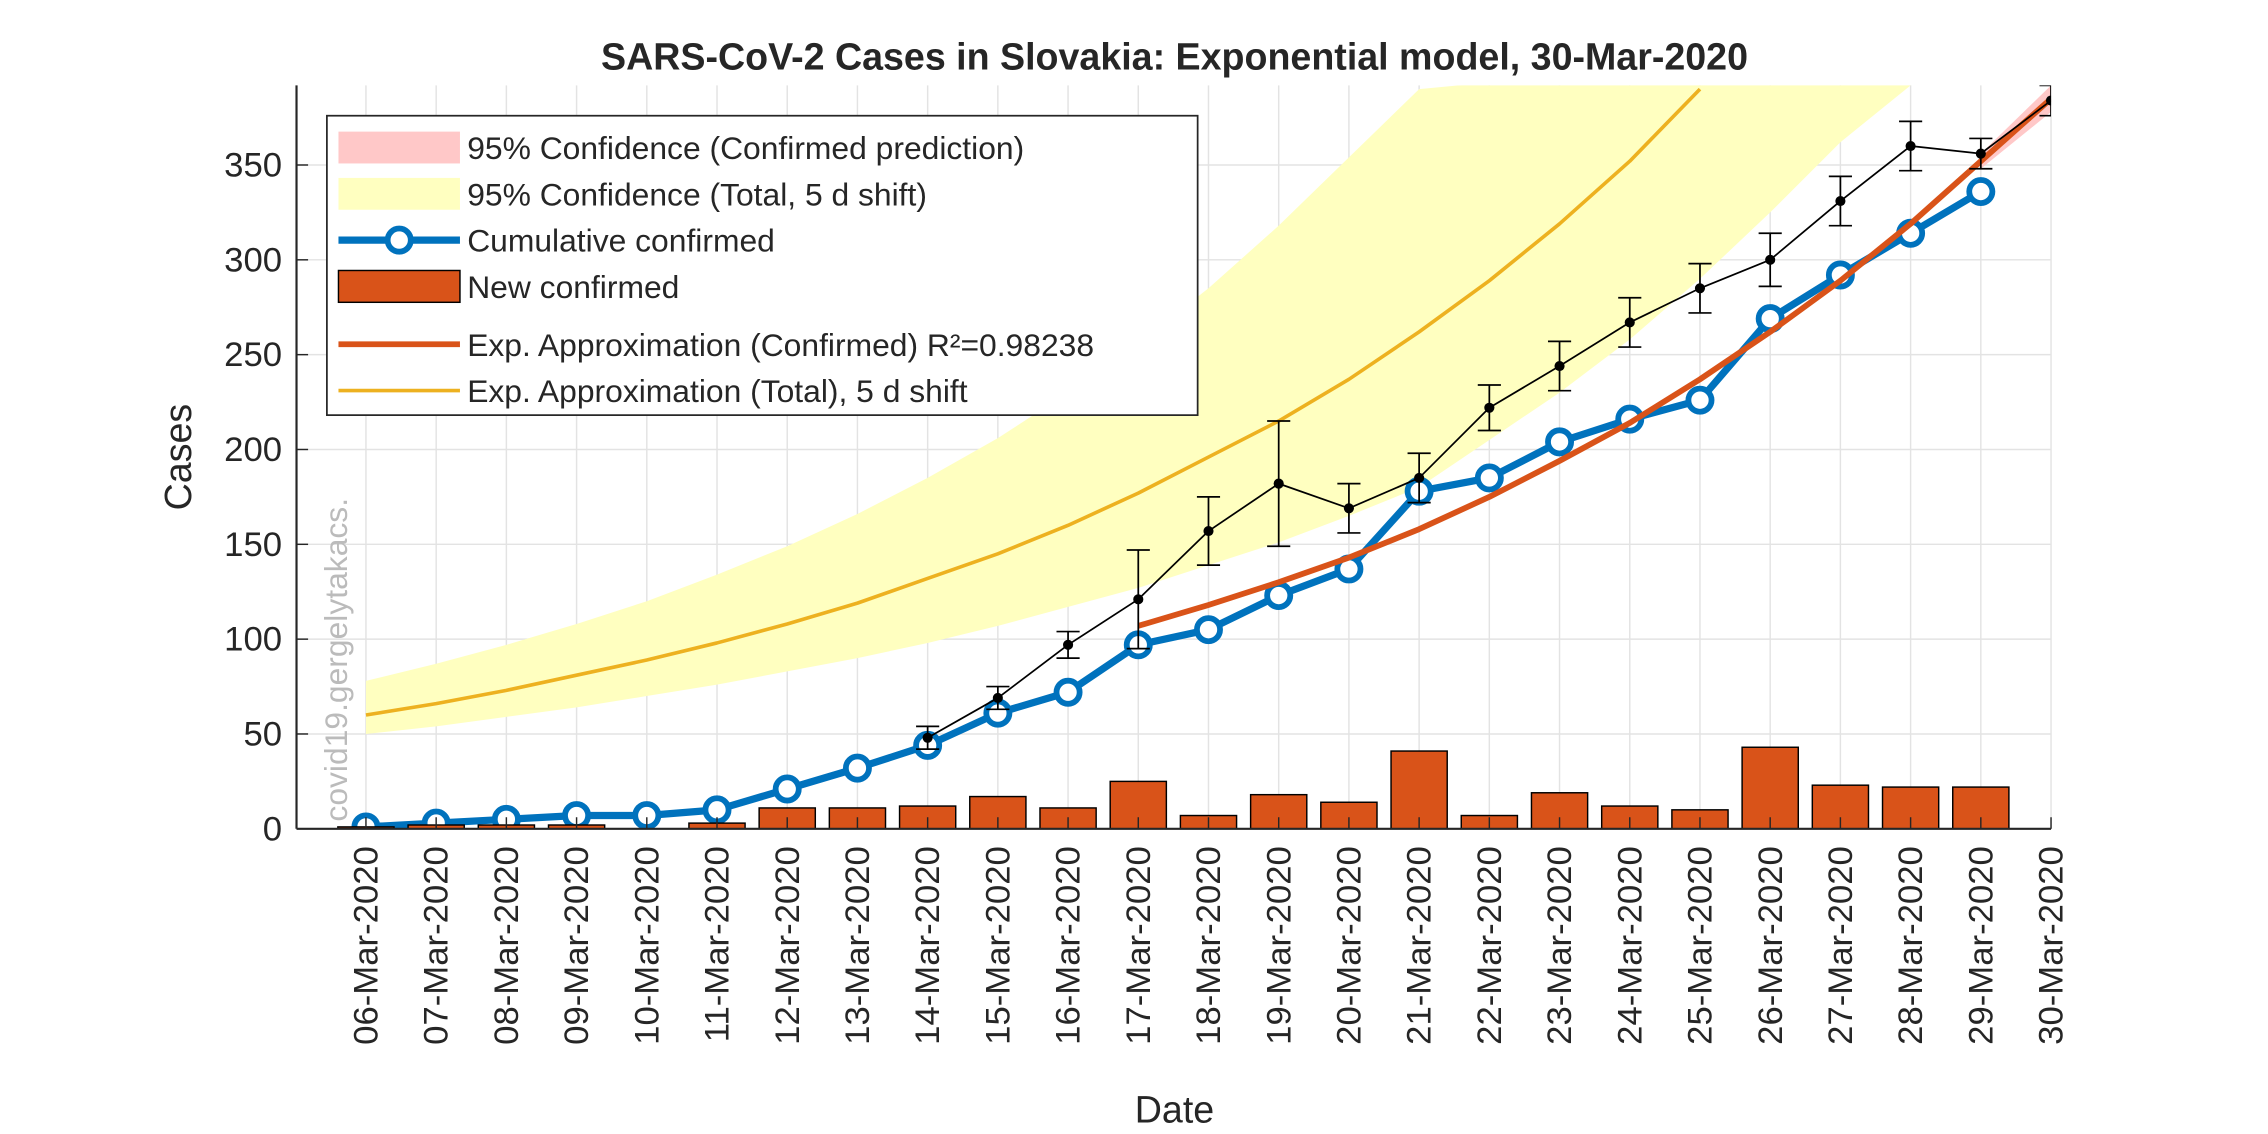 This screenshot has height=1134, width=2268. What do you see at coordinates (1139, 945) in the screenshot?
I see `x-tick-label: 17-Mar-2020` at bounding box center [1139, 945].